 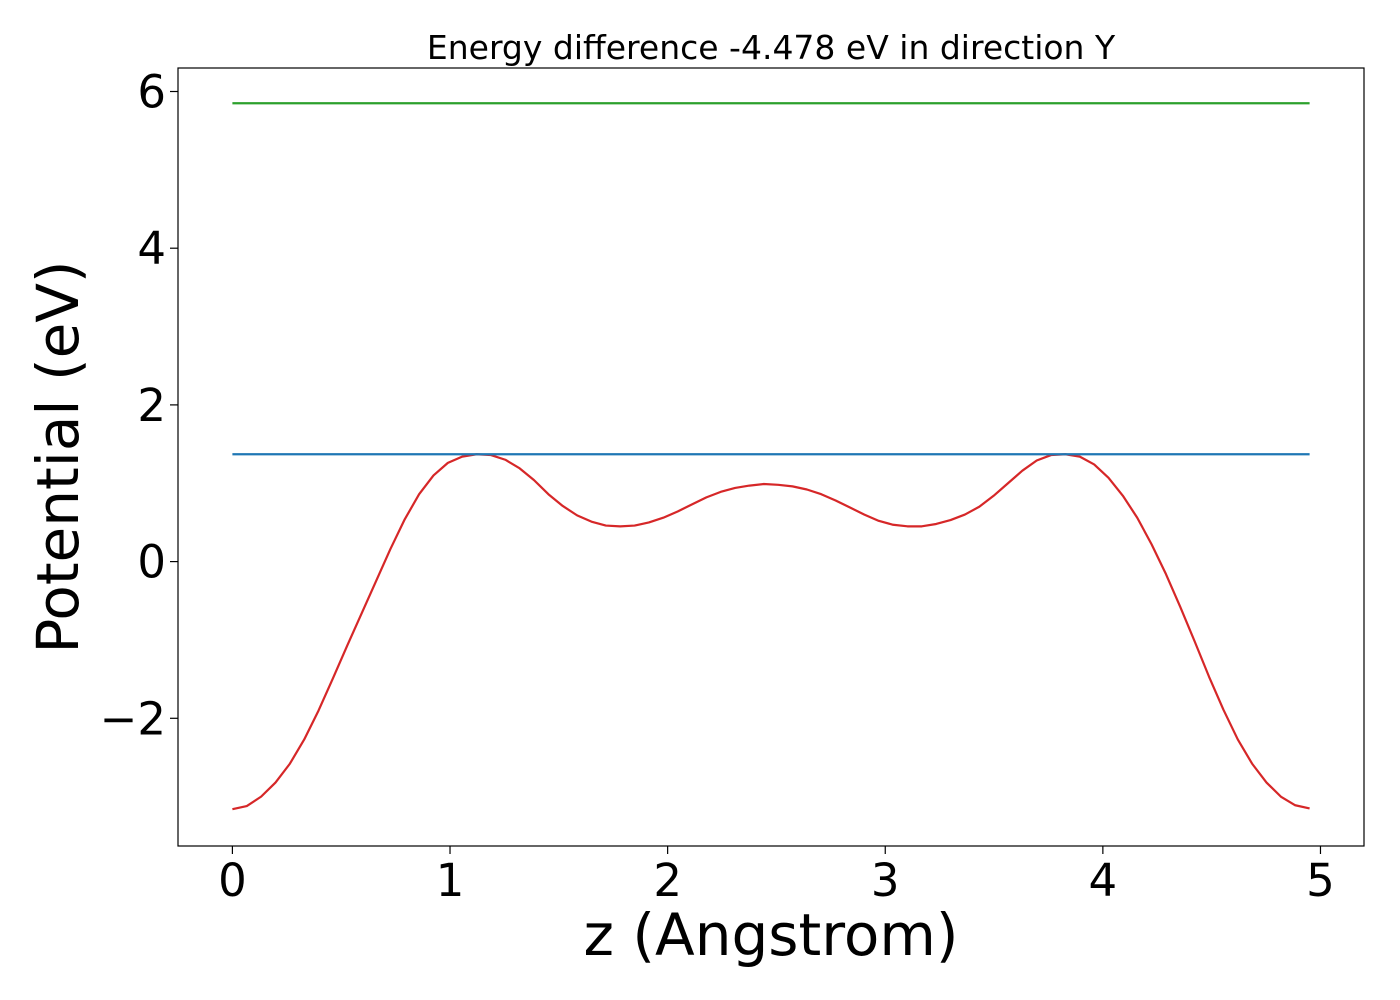 I want to click on y-tick-label: 2, so click(x=151, y=405).